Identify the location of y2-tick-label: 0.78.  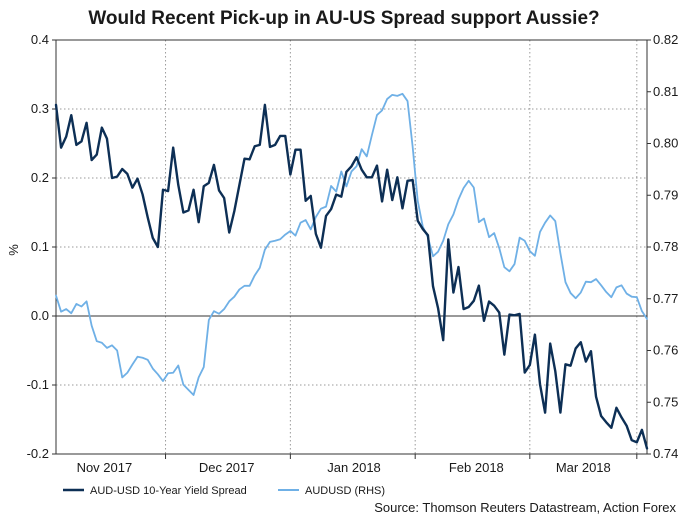
(665, 246).